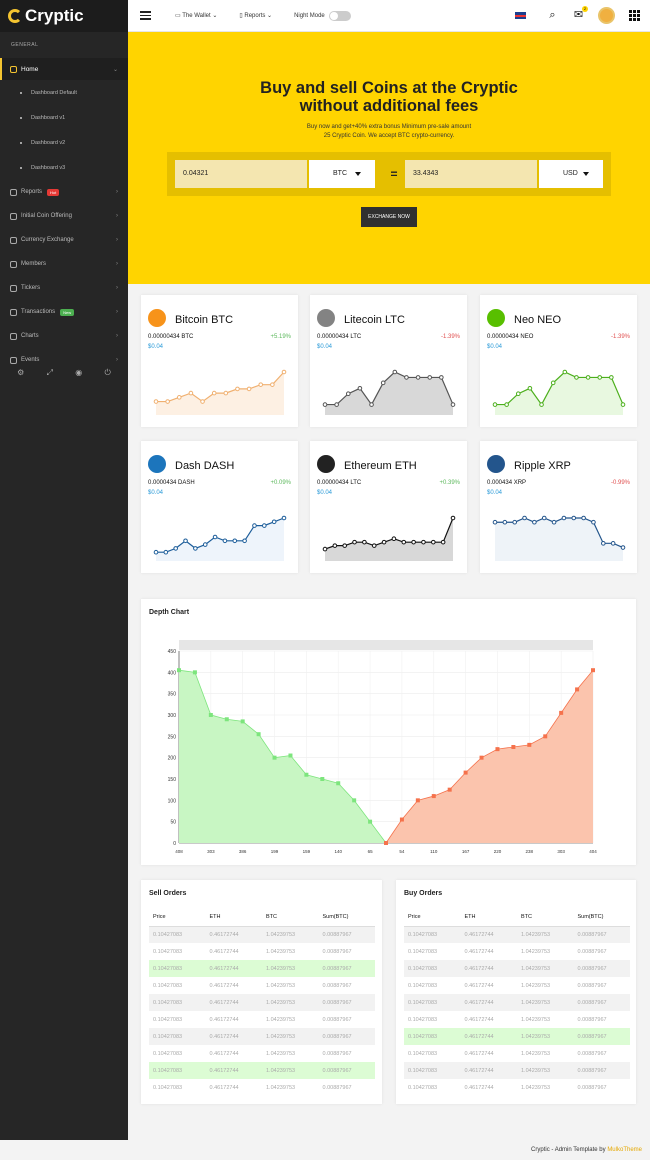  Describe the element at coordinates (241, 174) in the screenshot. I see `amount-input: 0.04321` at that location.